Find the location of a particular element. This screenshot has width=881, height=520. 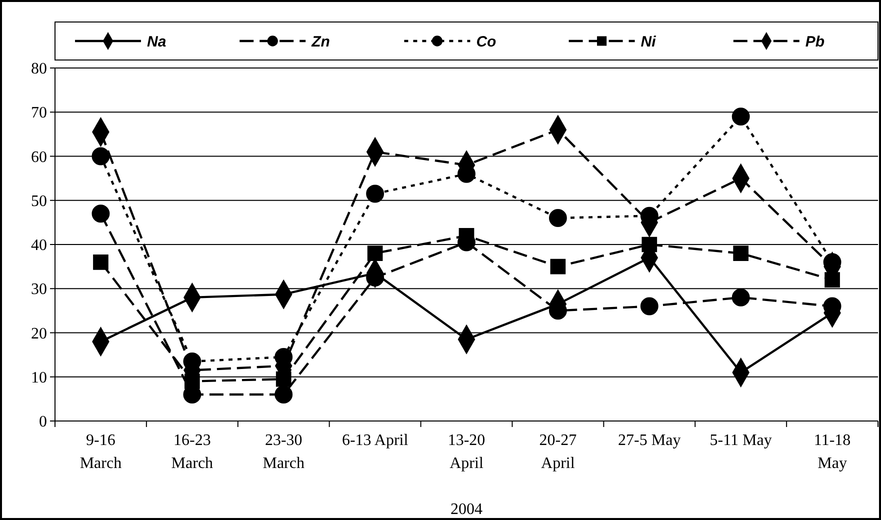

x-tick-label: 23-30 March is located at coordinates (283, 452).